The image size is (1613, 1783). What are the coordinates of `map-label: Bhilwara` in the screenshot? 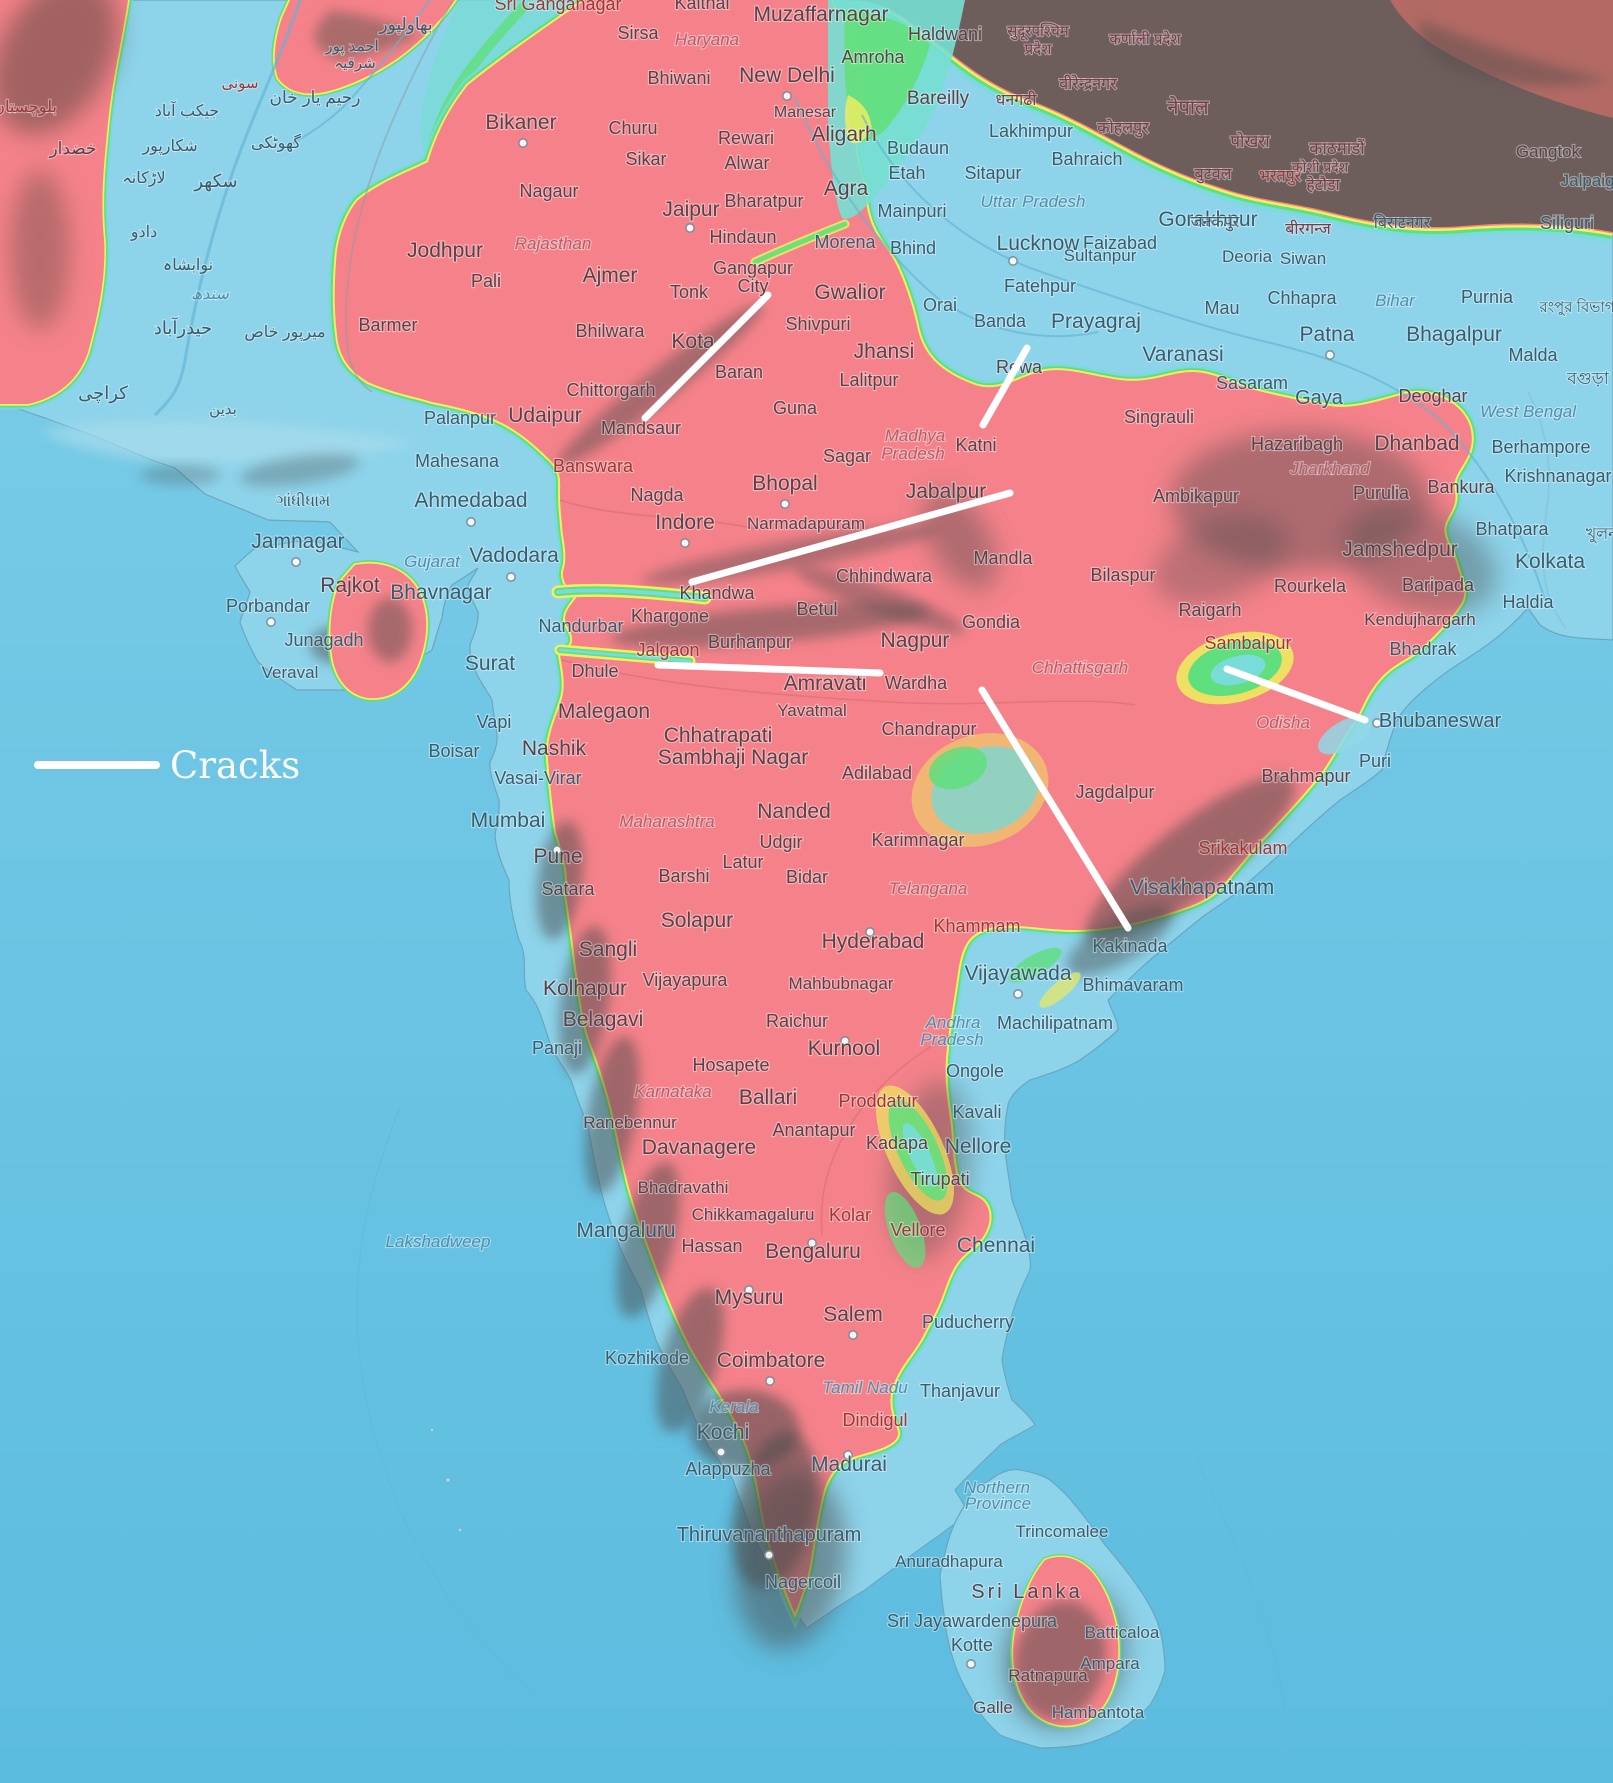 It's located at (610, 331).